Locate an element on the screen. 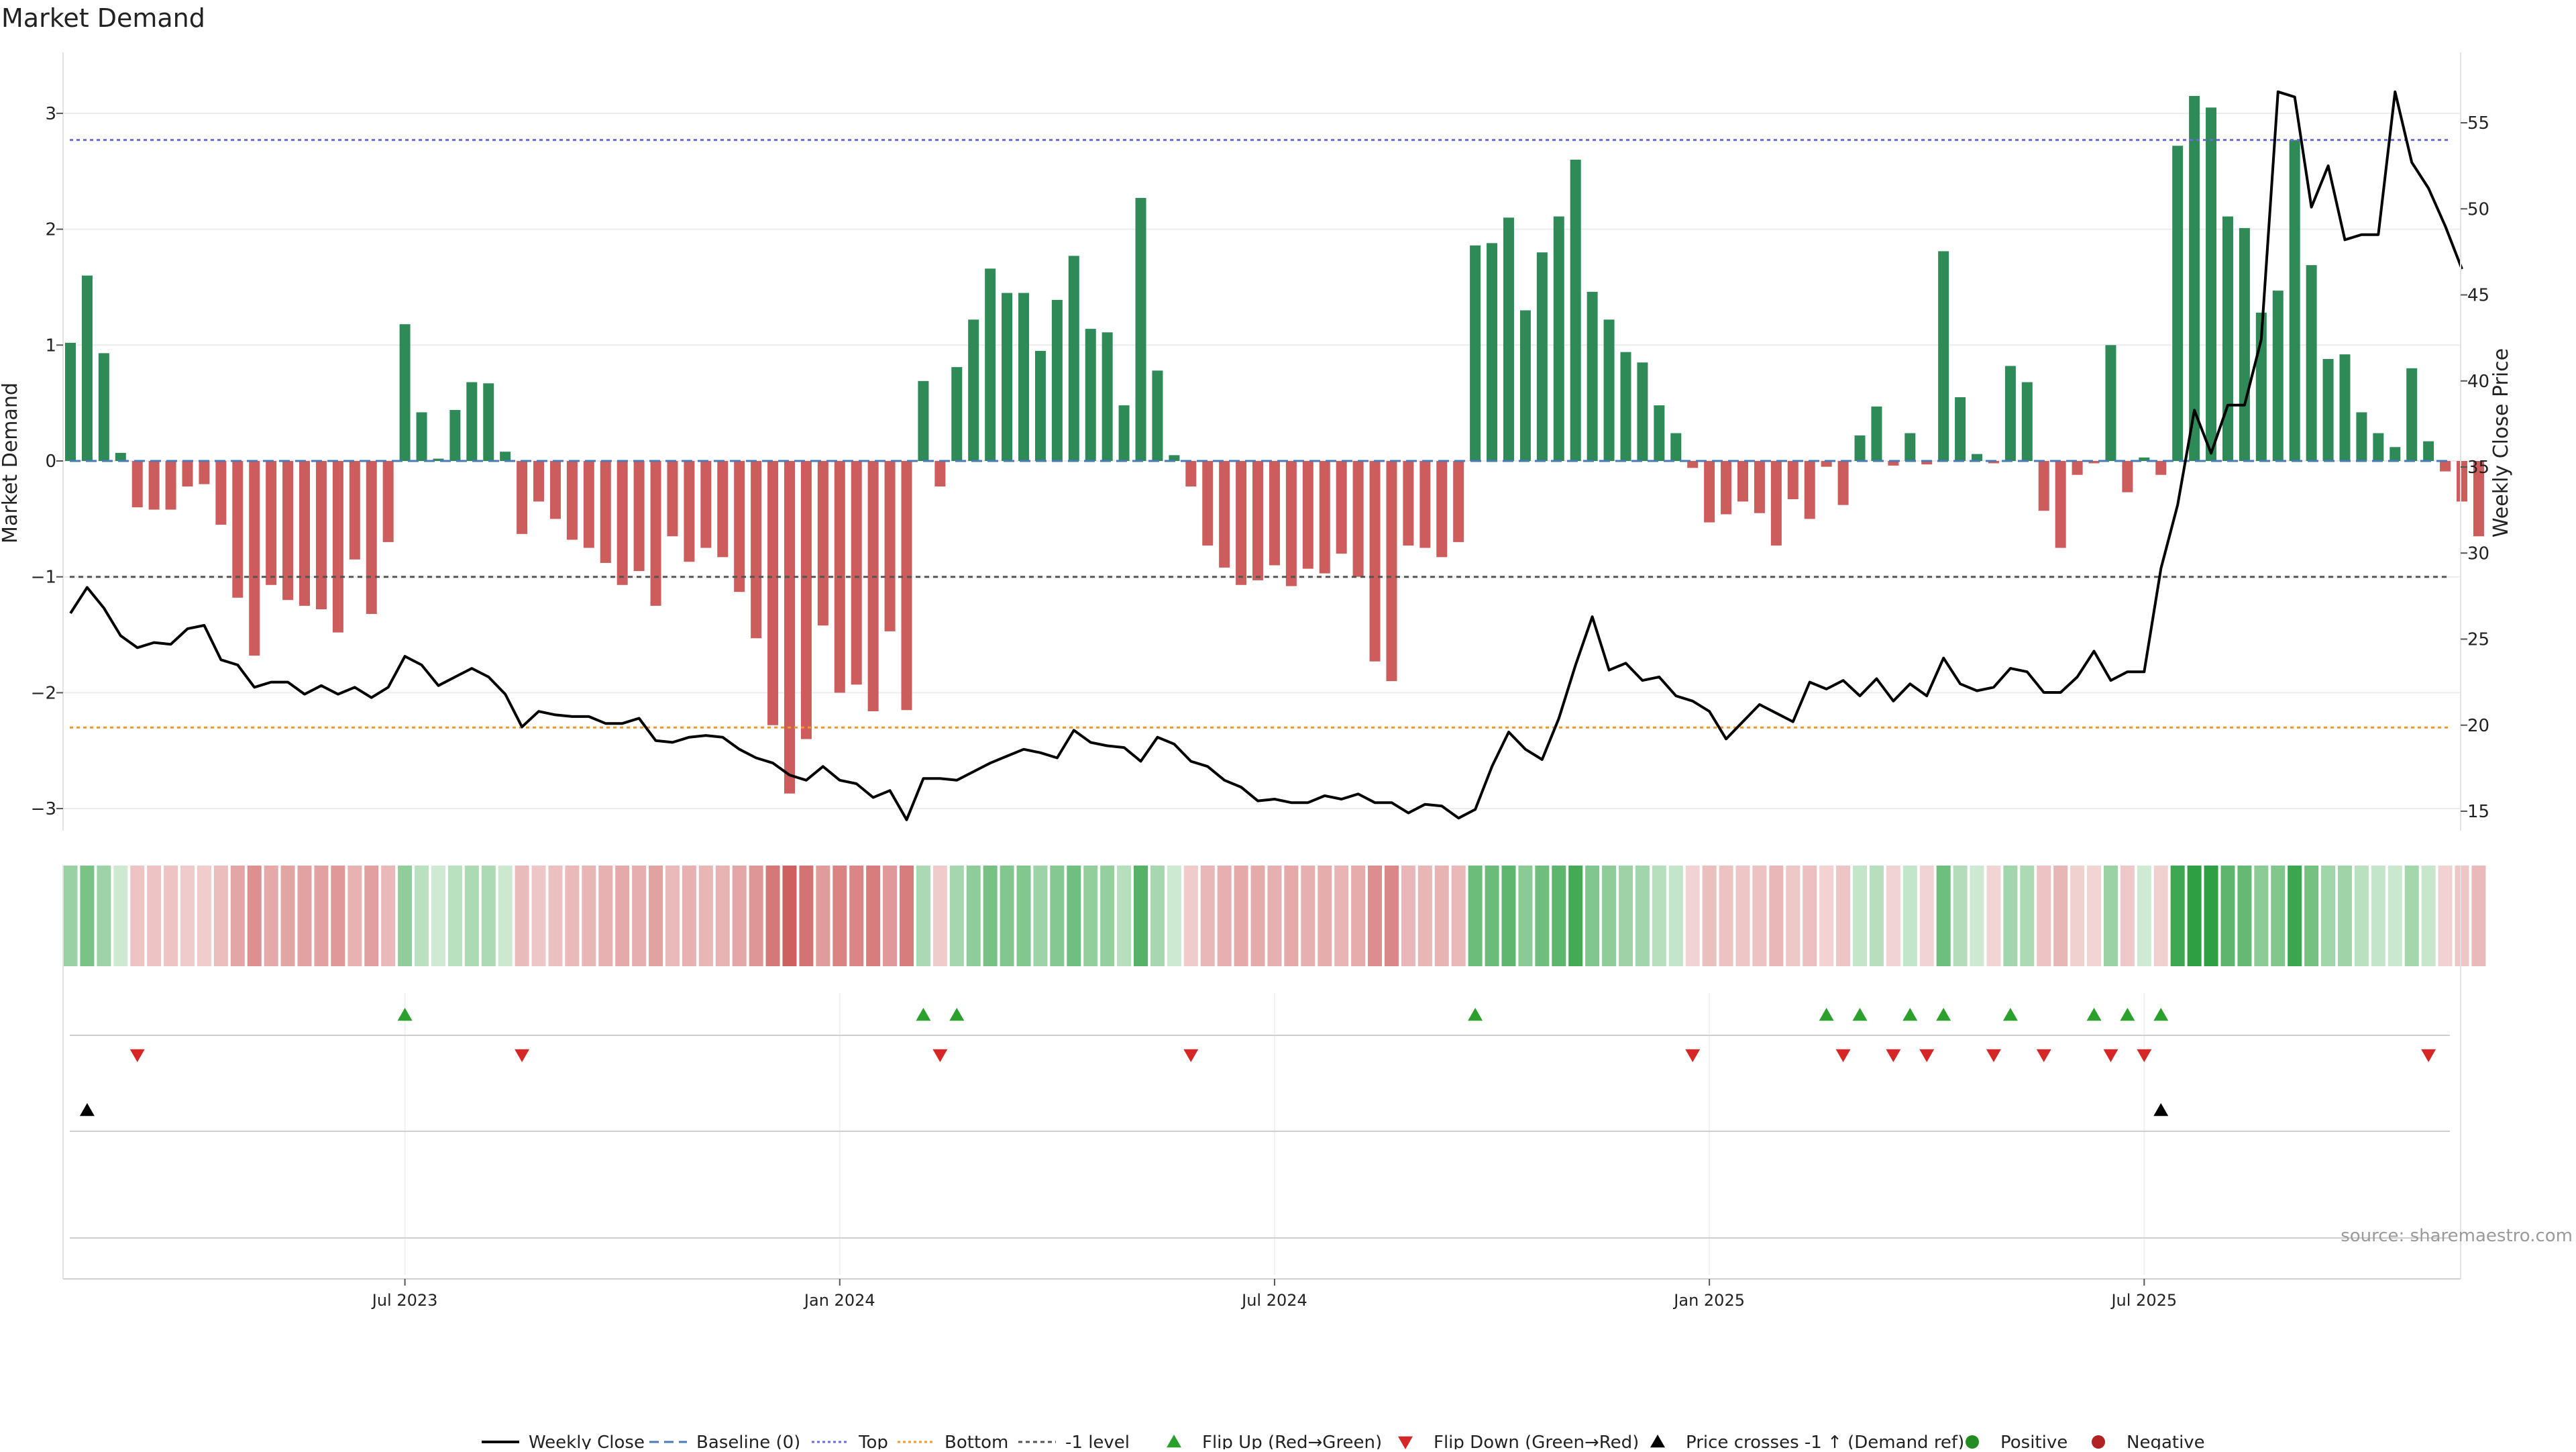 This screenshot has height=1452, width=2576. legend-item: Flip Down (Green→Red) is located at coordinates (1518, 1443).